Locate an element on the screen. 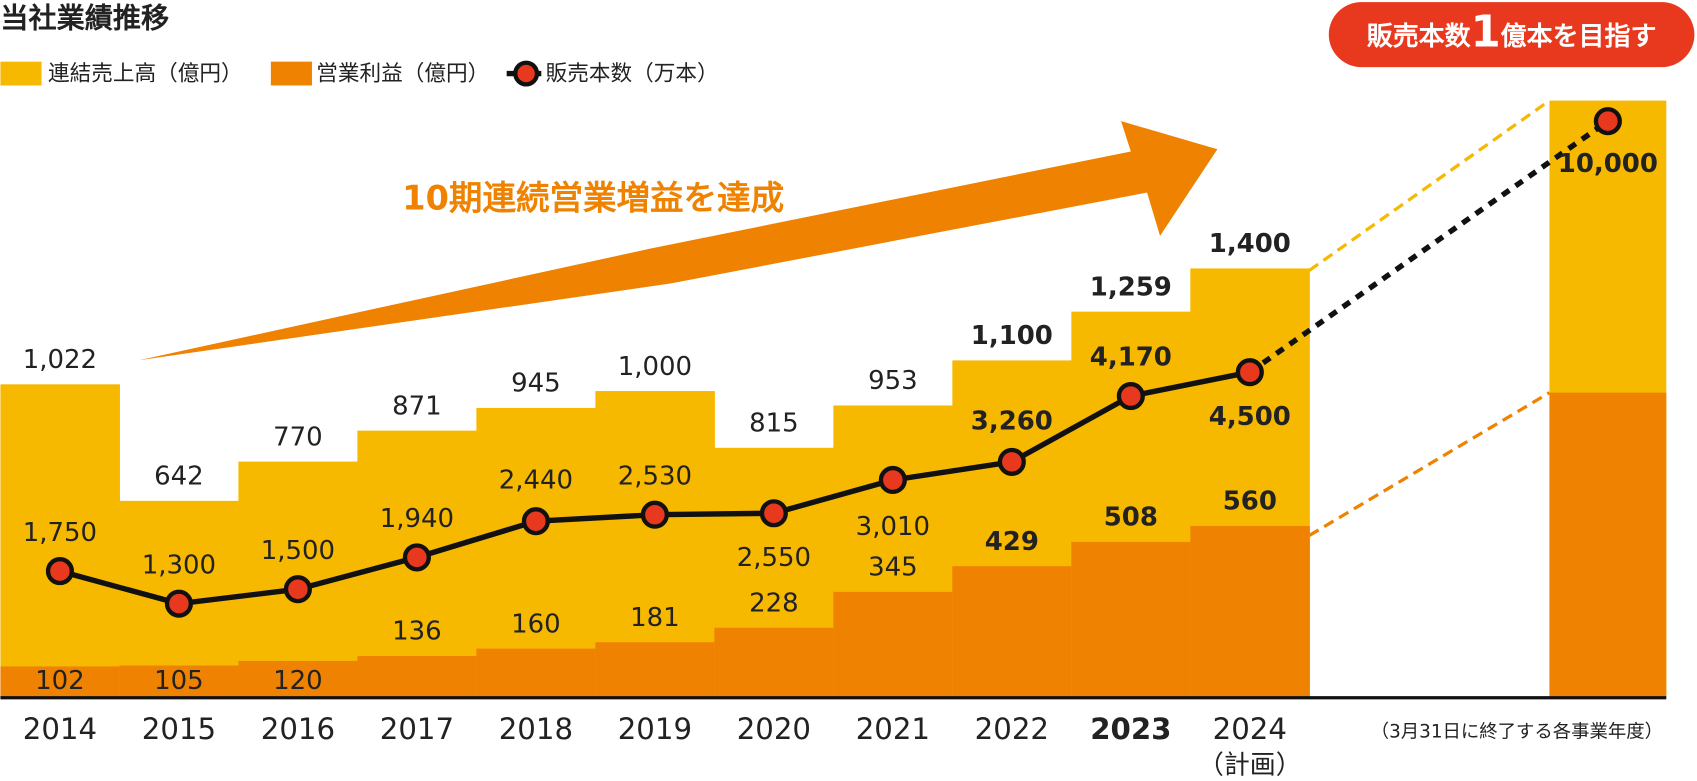 The height and width of the screenshot is (781, 1697). chart-title: 当社業績推移 is located at coordinates (84, 17).